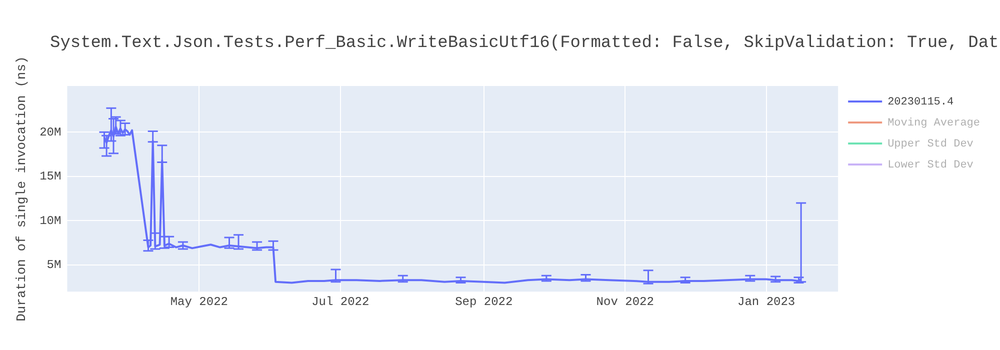 The image size is (1000, 350). Describe the element at coordinates (931, 144) in the screenshot. I see `legend-label: Upper Std Dev` at that location.